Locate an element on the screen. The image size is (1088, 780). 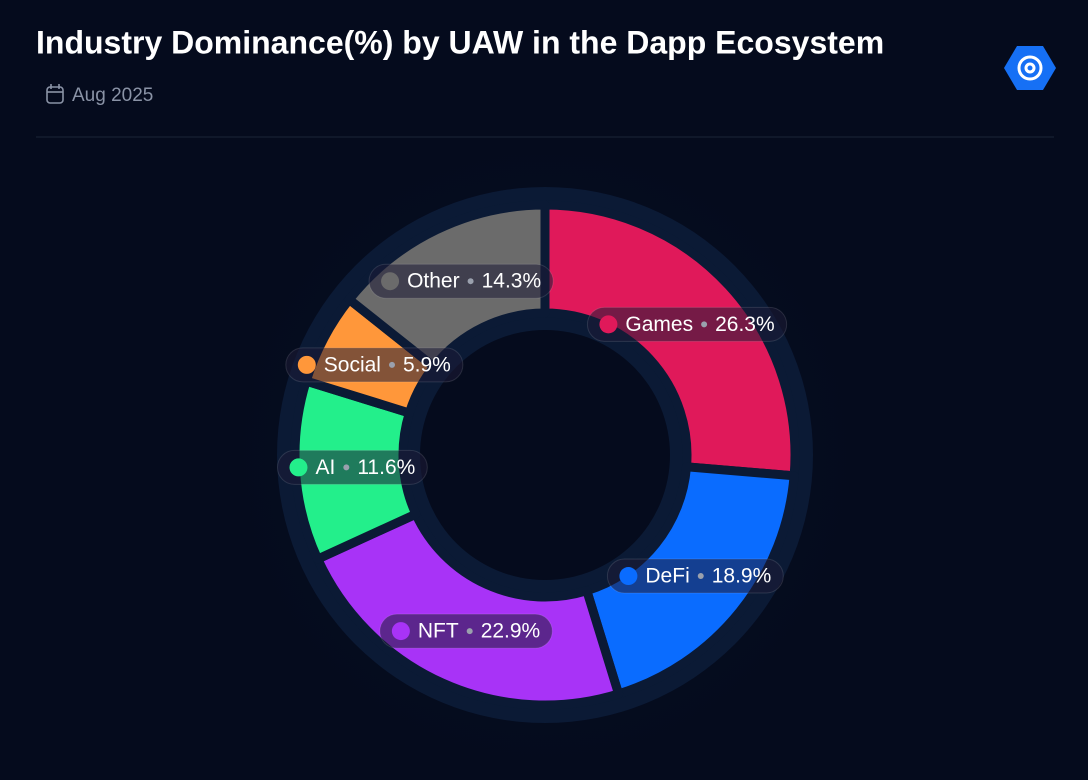
data-label: Social 5.9% is located at coordinates (374, 365).